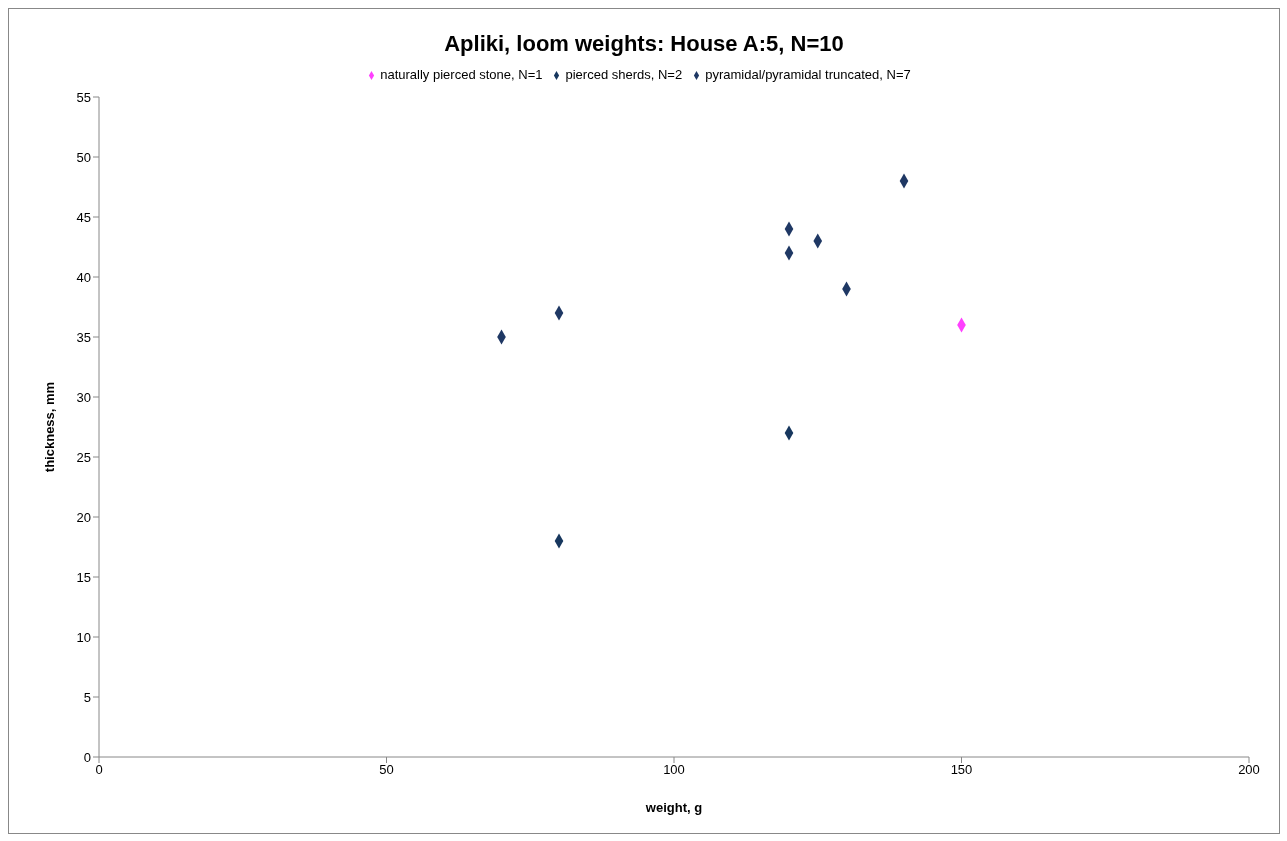  Describe the element at coordinates (83, 577) in the screenshot. I see `y-tick-label: 15` at that location.